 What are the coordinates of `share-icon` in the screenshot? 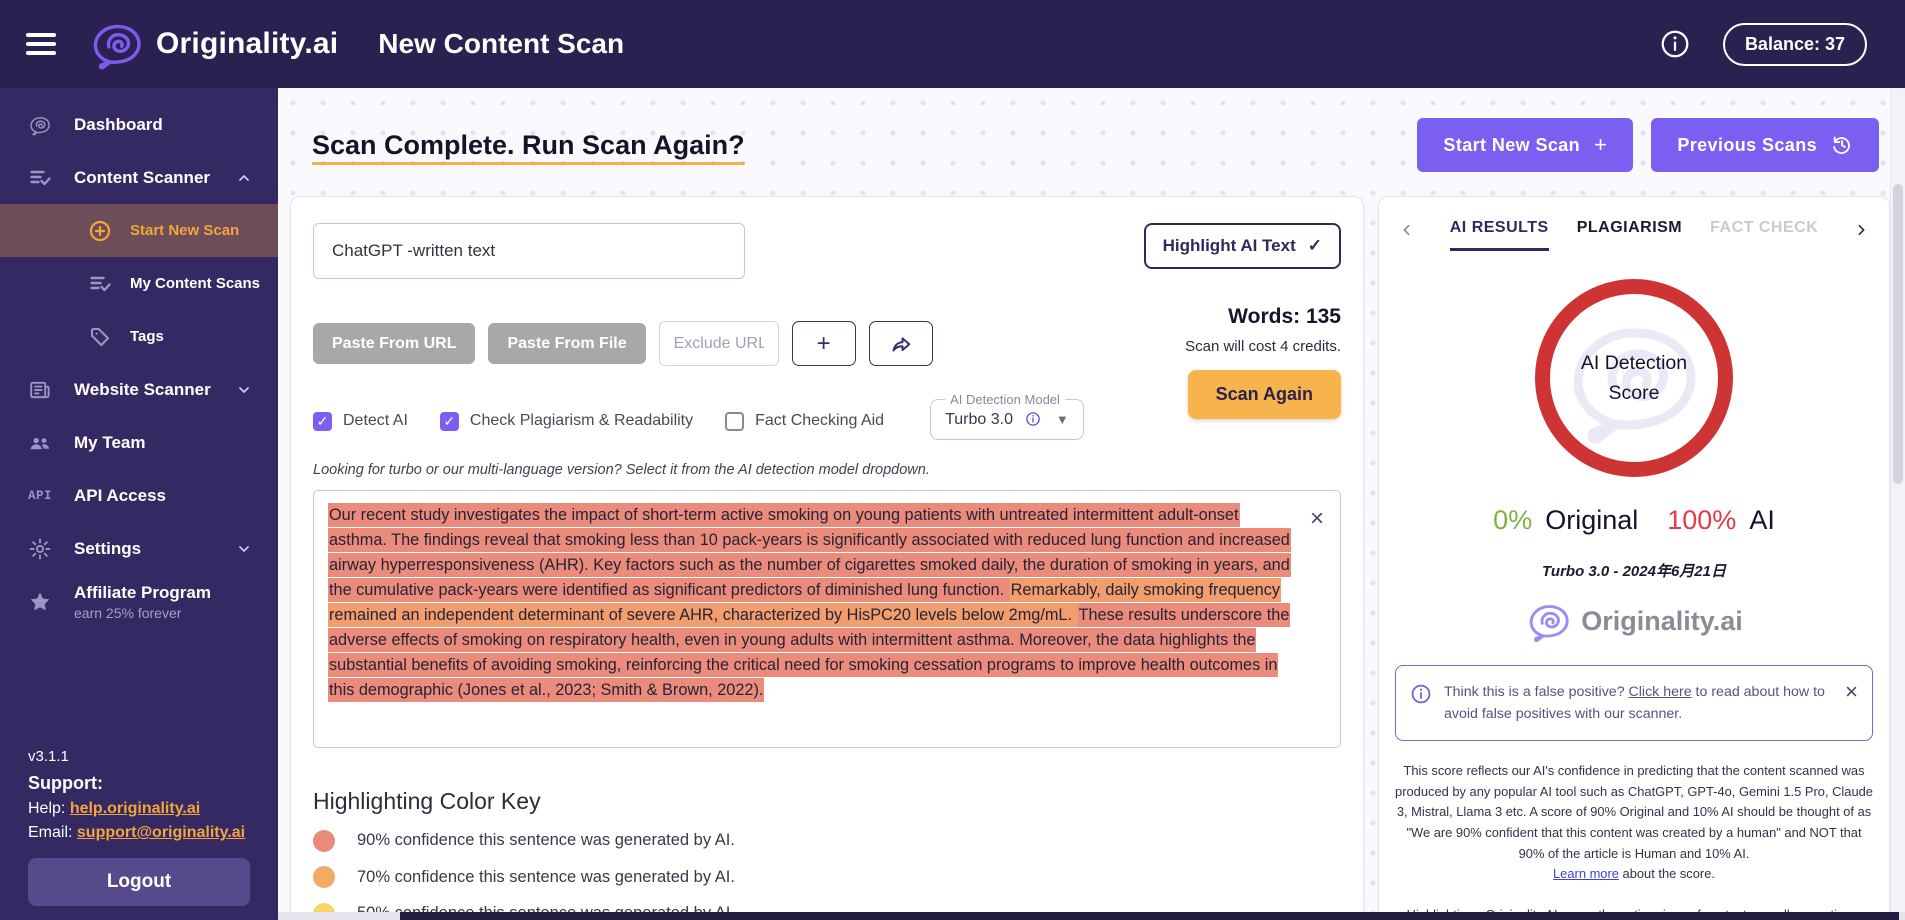 It's located at (901, 344).